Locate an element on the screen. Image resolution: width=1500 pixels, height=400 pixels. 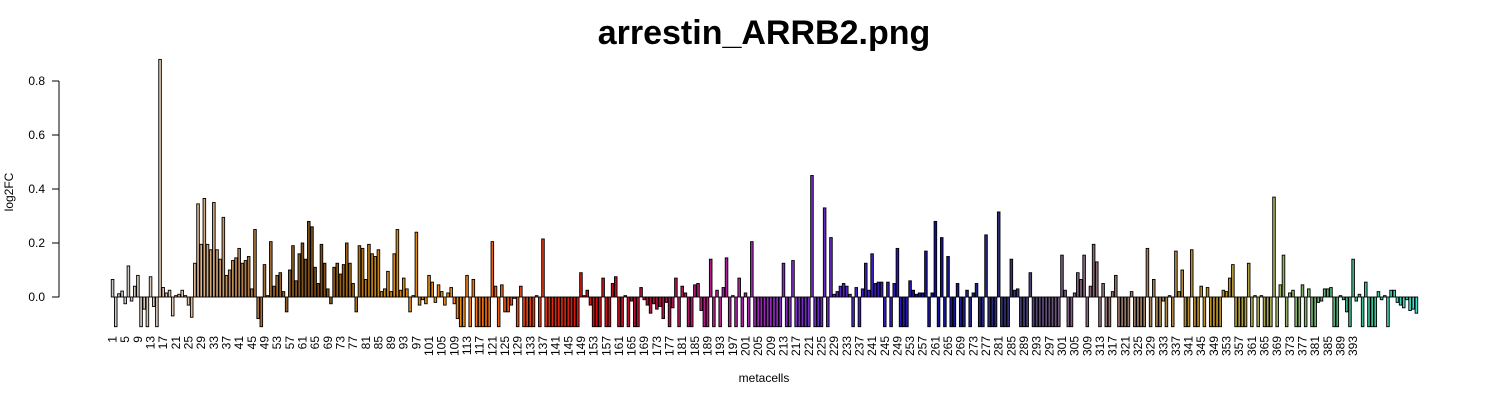
x-tick-label: 301 is located at coordinates (1062, 346).